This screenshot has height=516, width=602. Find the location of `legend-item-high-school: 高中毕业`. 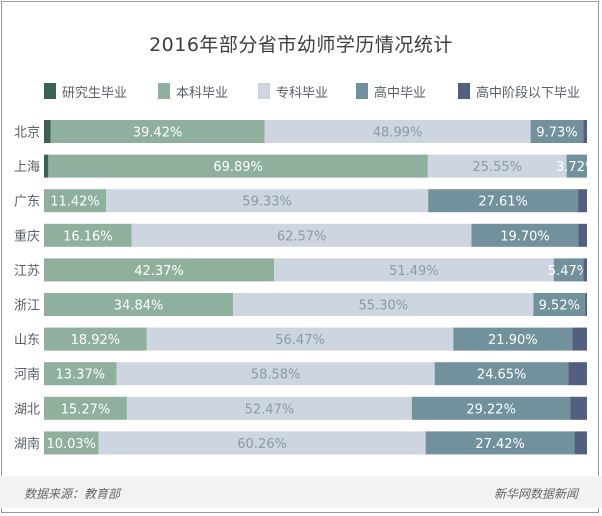

legend-item-high-school: 高中毕业 is located at coordinates (391, 91).